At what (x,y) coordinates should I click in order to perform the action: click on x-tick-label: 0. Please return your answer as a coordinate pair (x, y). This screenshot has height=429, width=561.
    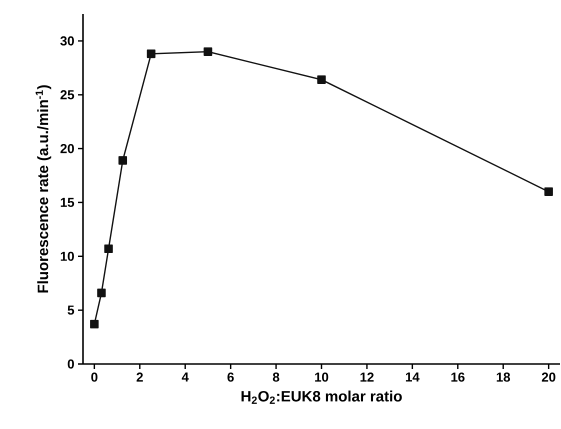
    Looking at the image, I should click on (94, 377).